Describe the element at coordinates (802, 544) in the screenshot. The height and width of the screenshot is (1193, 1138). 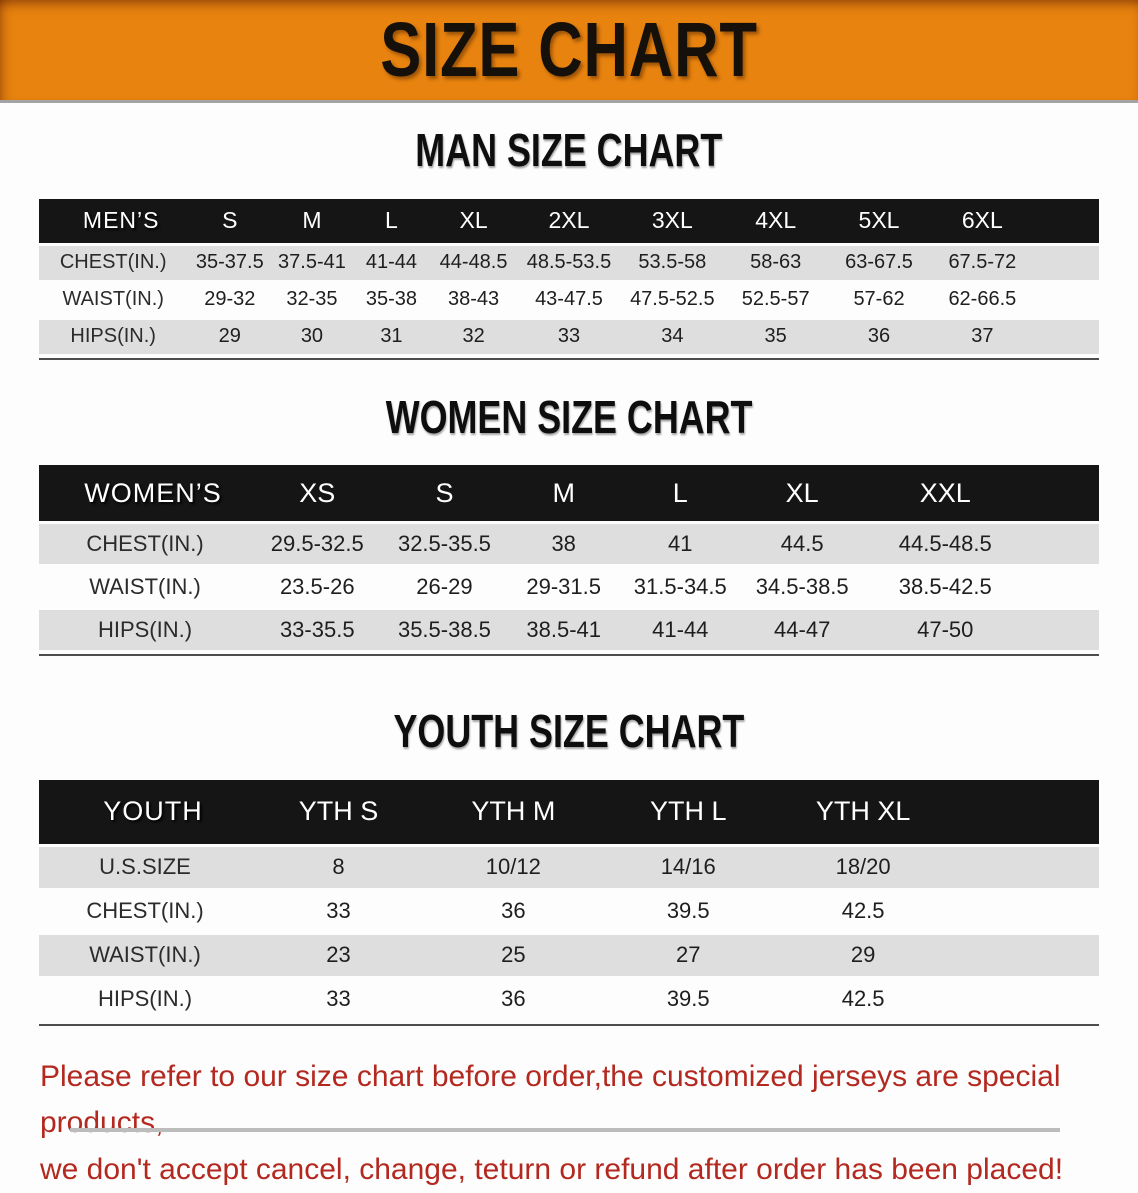
I see `size-cell: 44.5` at that location.